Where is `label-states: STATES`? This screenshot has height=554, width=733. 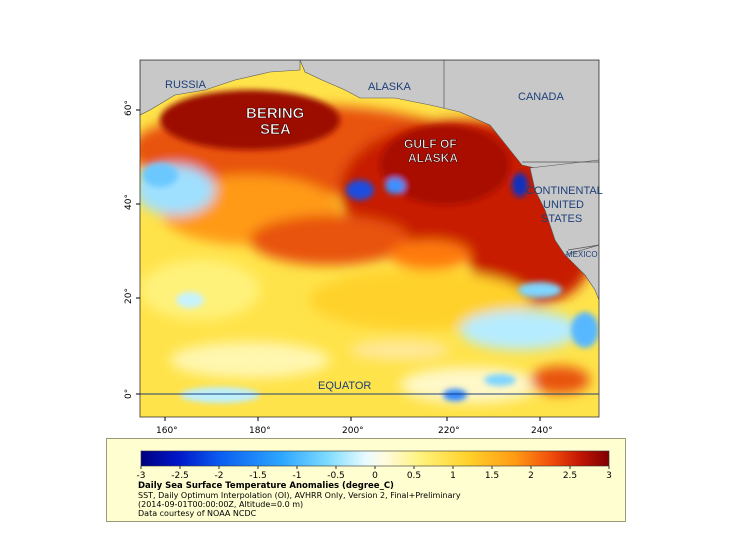
label-states: STATES is located at coordinates (561, 219).